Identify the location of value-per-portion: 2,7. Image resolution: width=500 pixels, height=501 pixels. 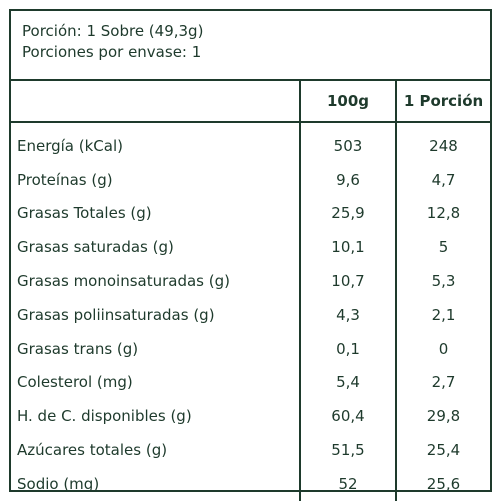
(442, 382).